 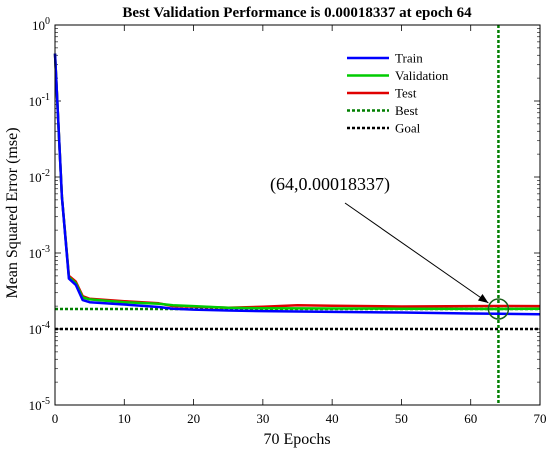 I want to click on x-tick-label: 60, so click(x=470, y=418).